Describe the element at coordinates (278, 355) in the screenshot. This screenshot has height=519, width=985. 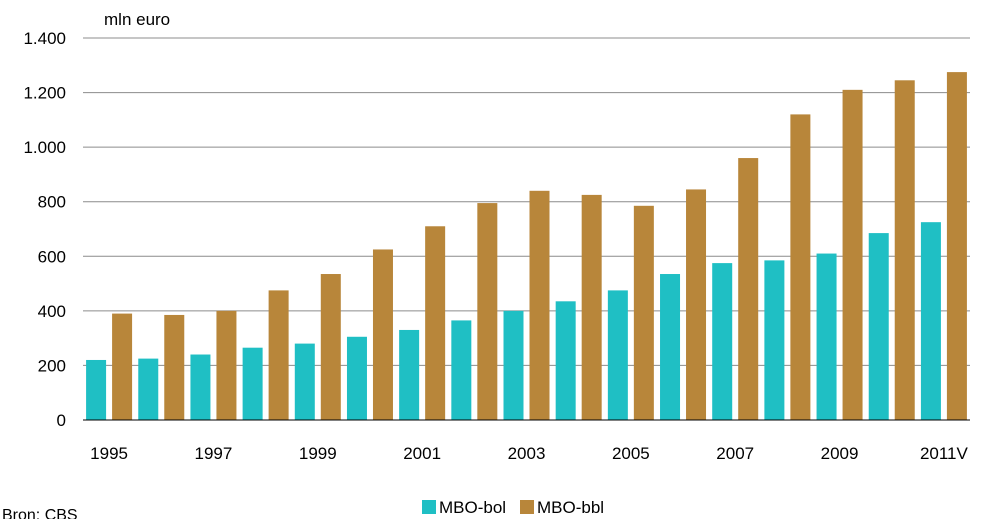
I see `bar-mbo-bbl-1998` at that location.